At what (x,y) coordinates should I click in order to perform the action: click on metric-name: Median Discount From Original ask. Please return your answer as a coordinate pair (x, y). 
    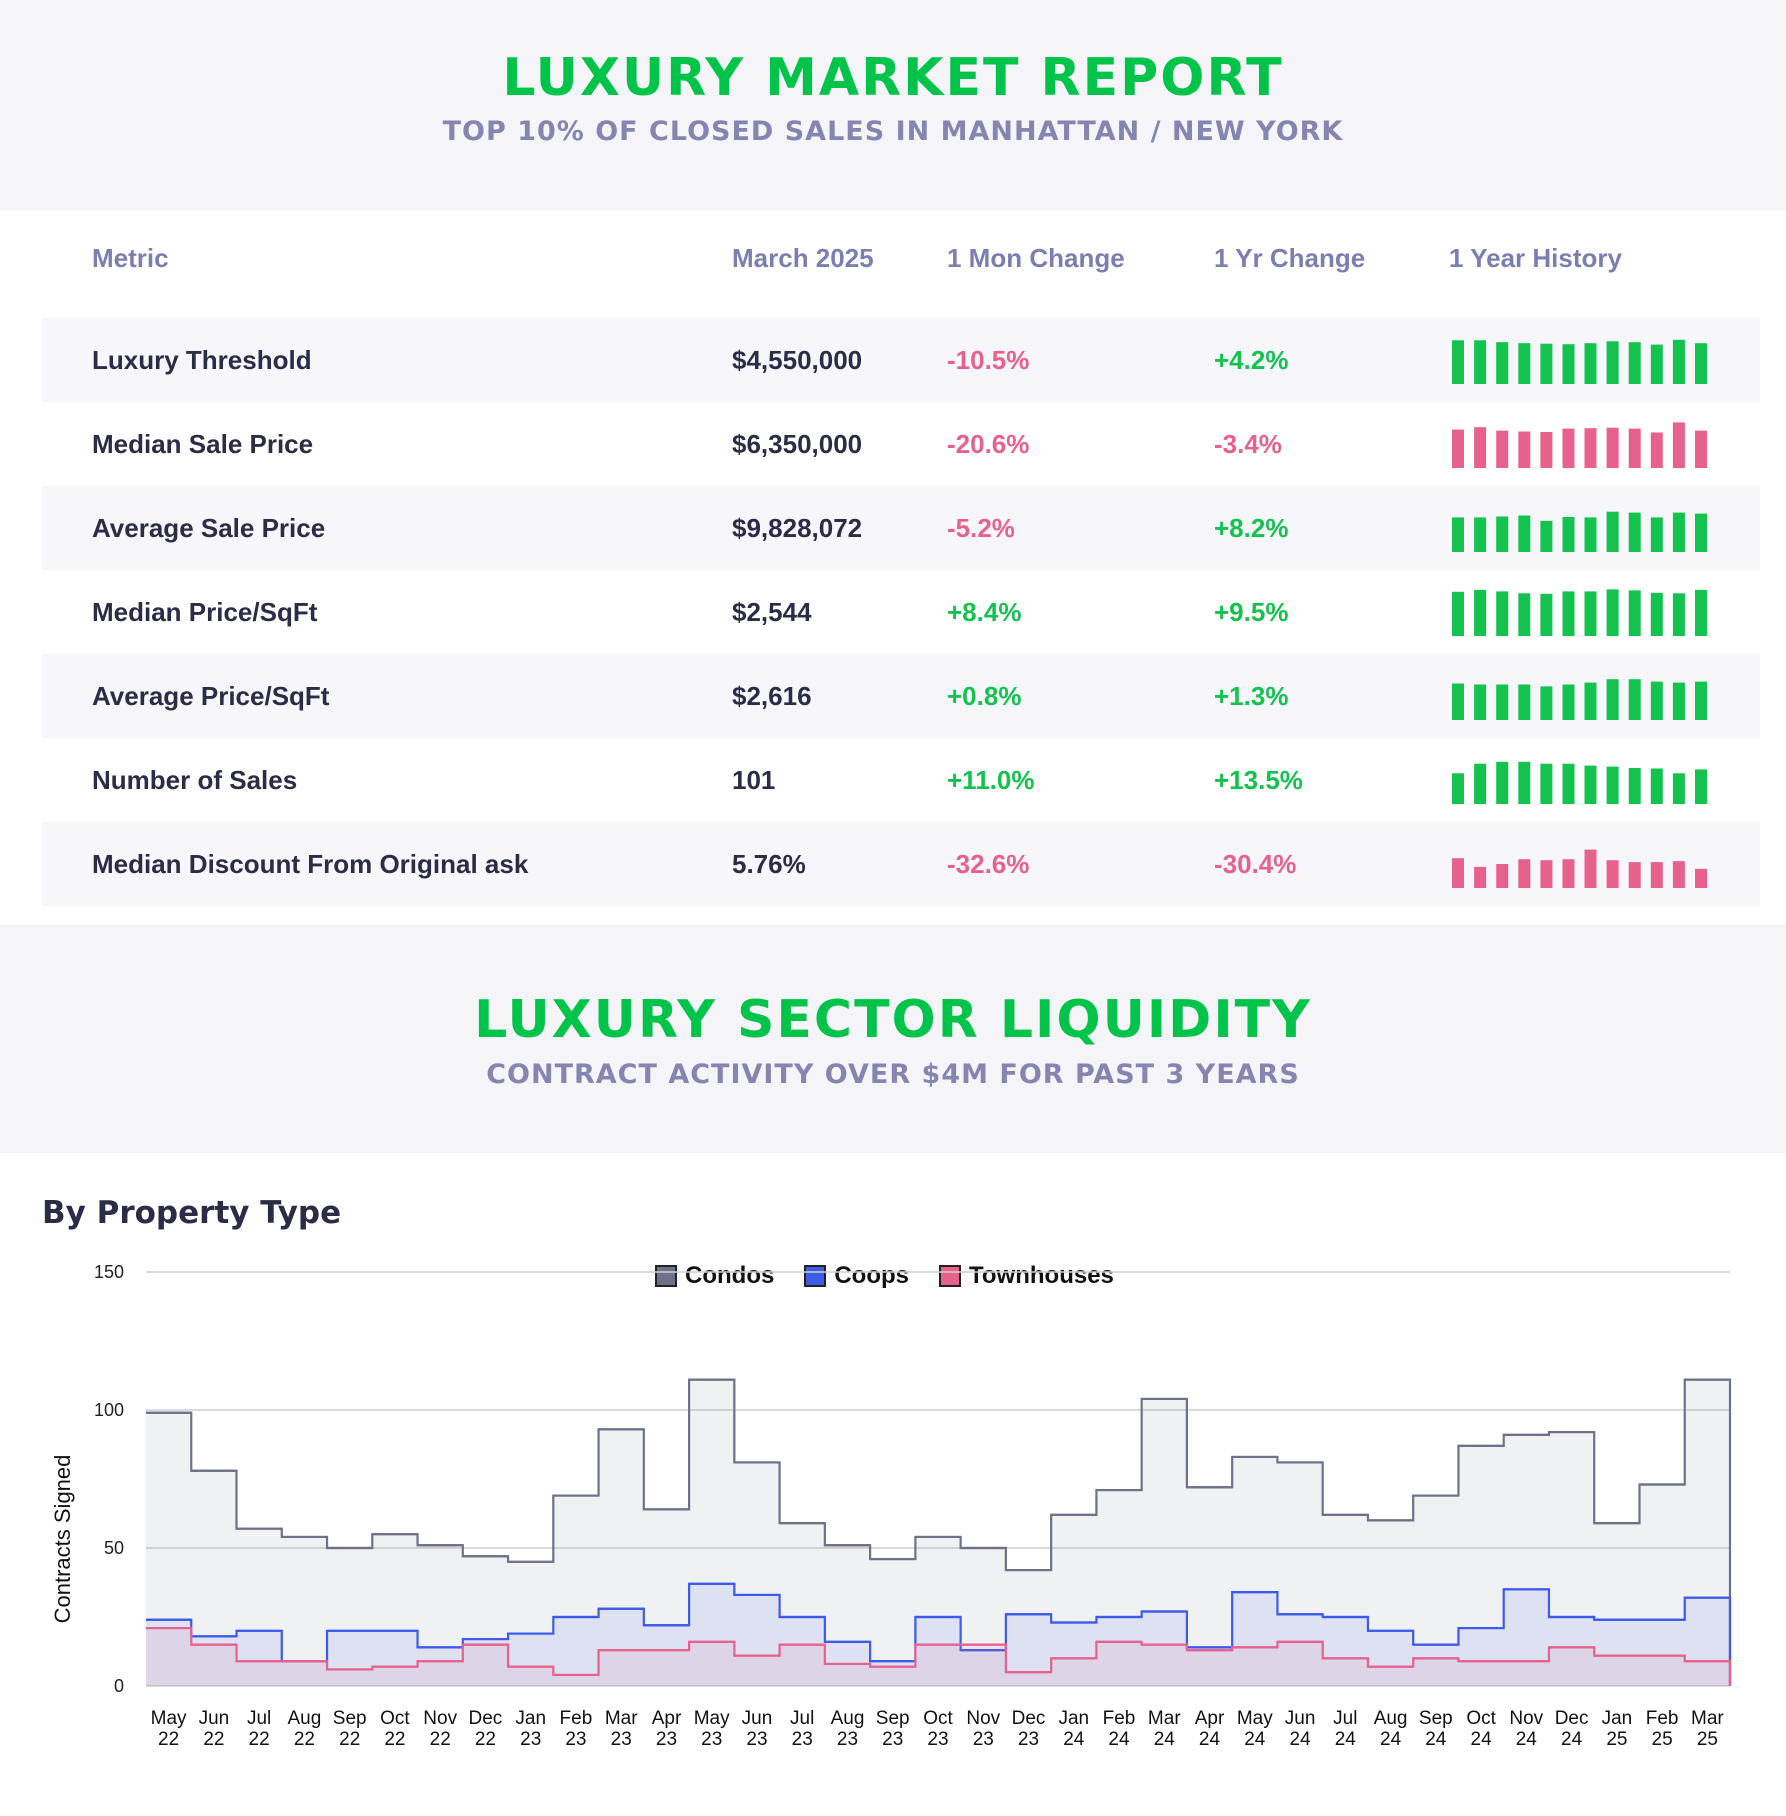
    Looking at the image, I should click on (310, 864).